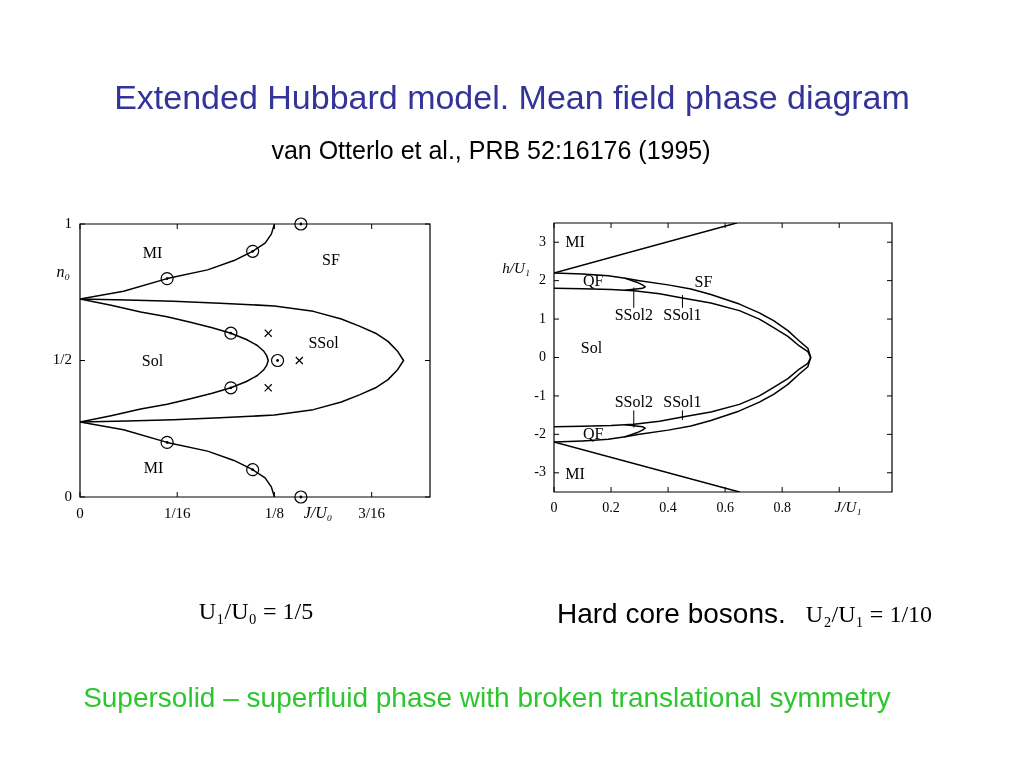  I want to click on x-tick-label: 0.6, so click(725, 508).